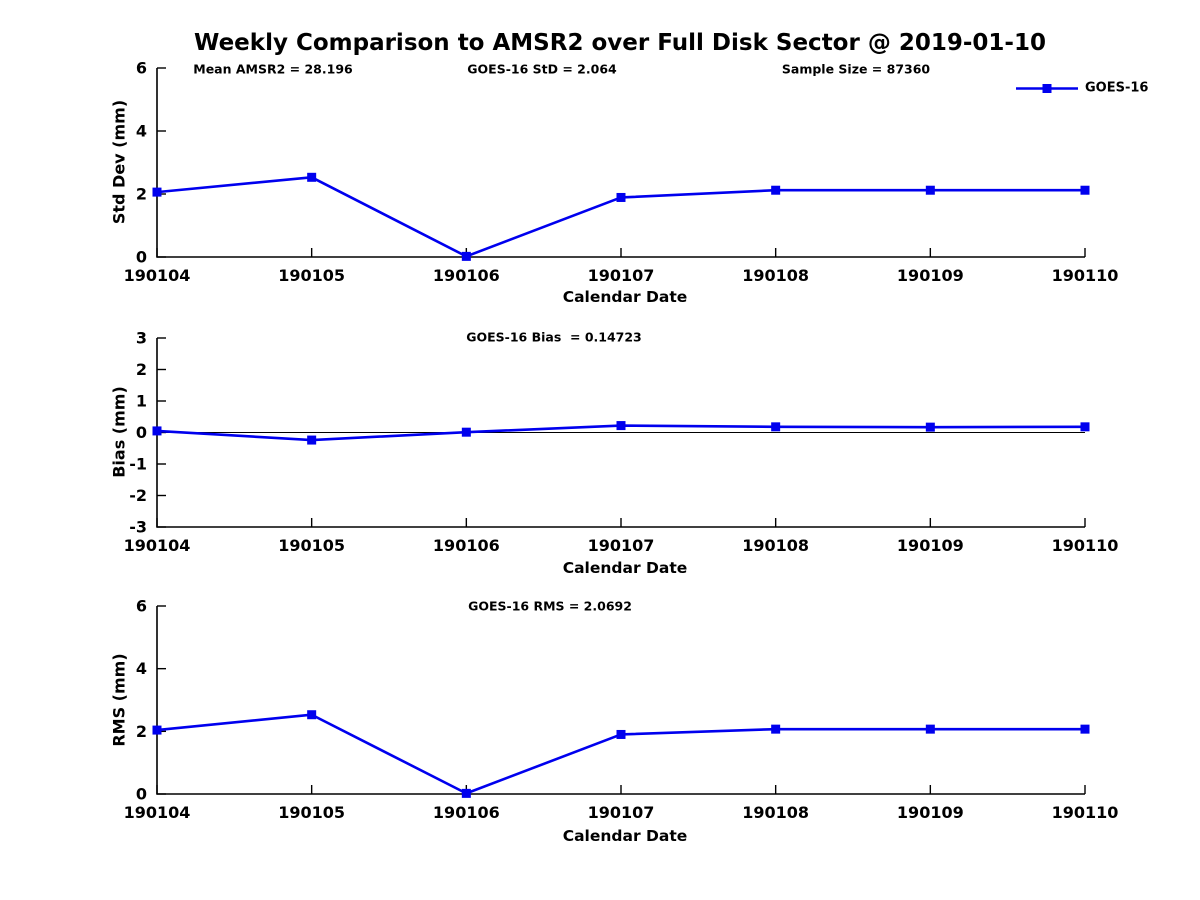 The height and width of the screenshot is (900, 1200). What do you see at coordinates (141, 432) in the screenshot?
I see `panel-1-y-tick-label: 0` at bounding box center [141, 432].